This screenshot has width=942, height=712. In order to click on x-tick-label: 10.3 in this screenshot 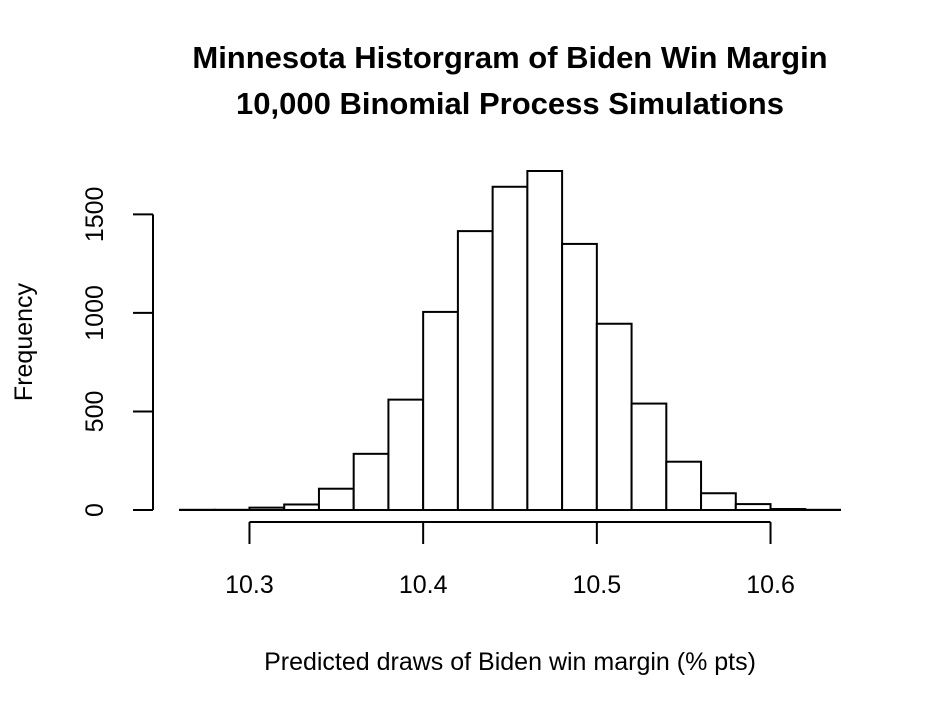, I will do `click(249, 585)`.